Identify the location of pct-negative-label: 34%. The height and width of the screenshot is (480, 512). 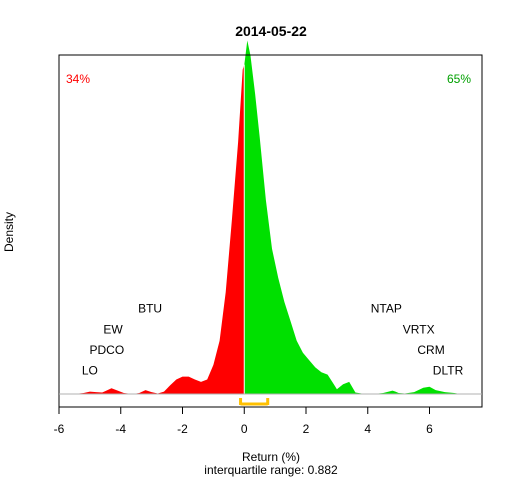
(78, 79).